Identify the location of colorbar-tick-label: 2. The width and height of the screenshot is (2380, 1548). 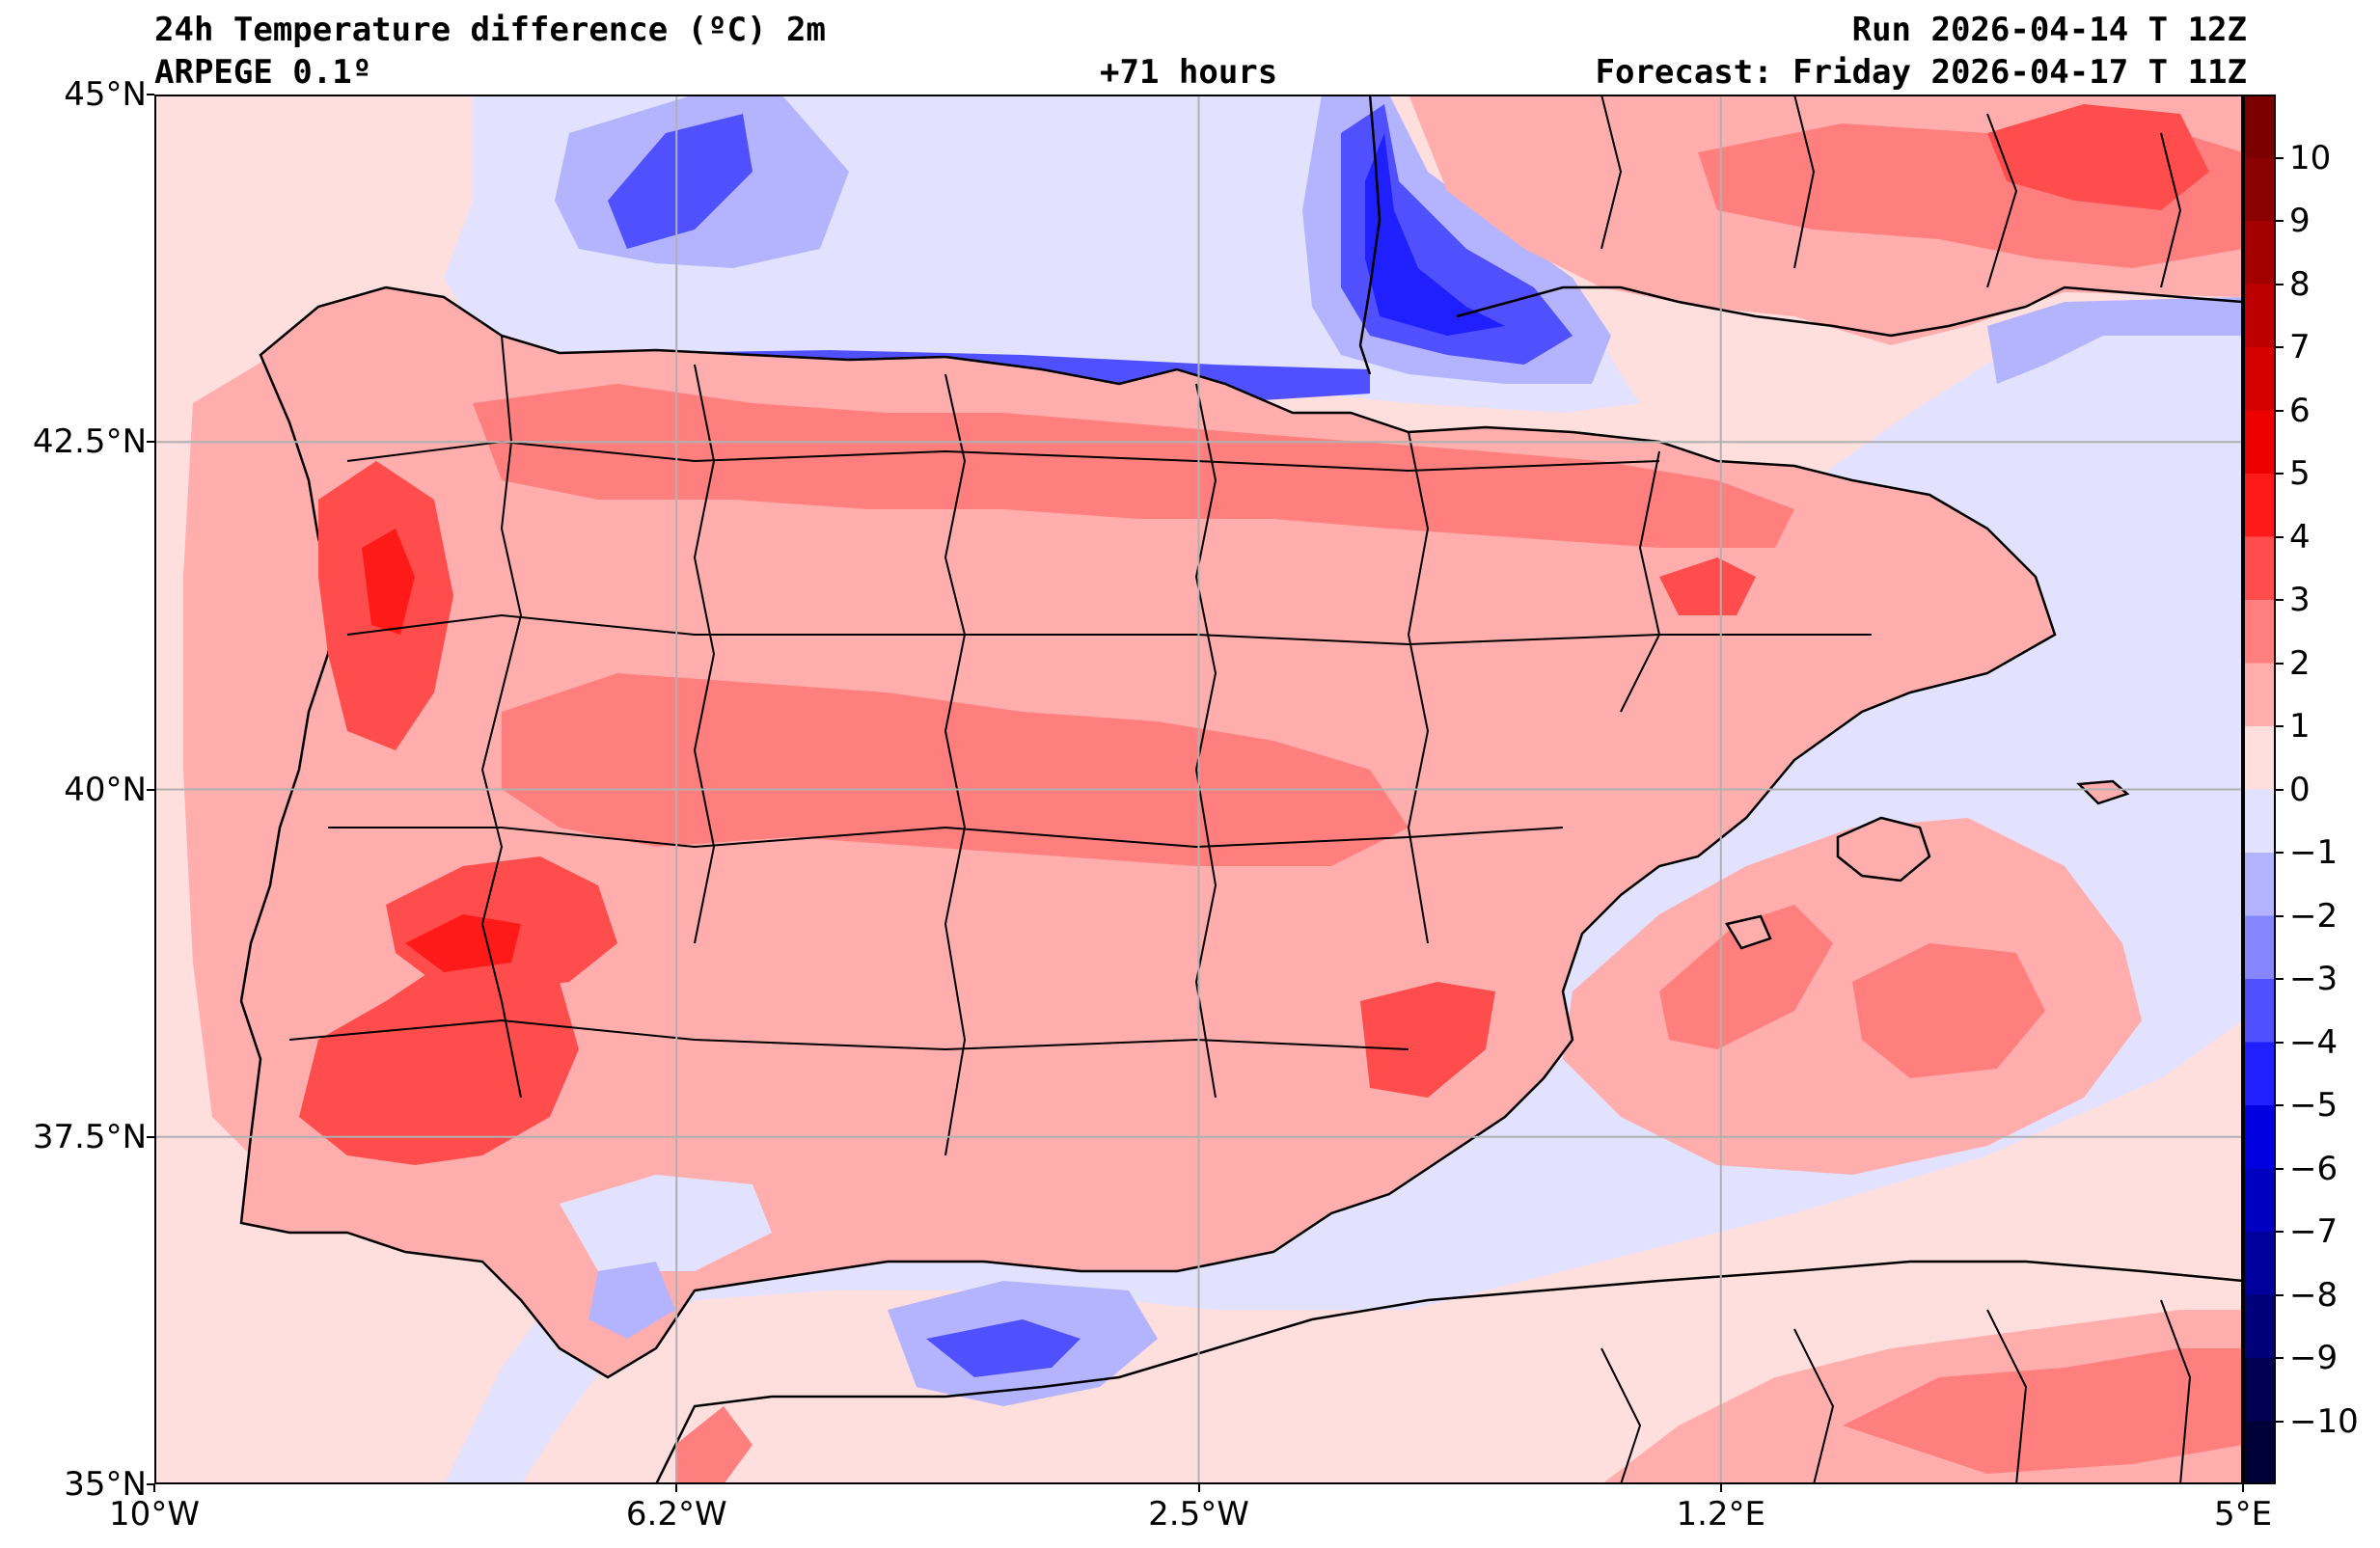
(2300, 663).